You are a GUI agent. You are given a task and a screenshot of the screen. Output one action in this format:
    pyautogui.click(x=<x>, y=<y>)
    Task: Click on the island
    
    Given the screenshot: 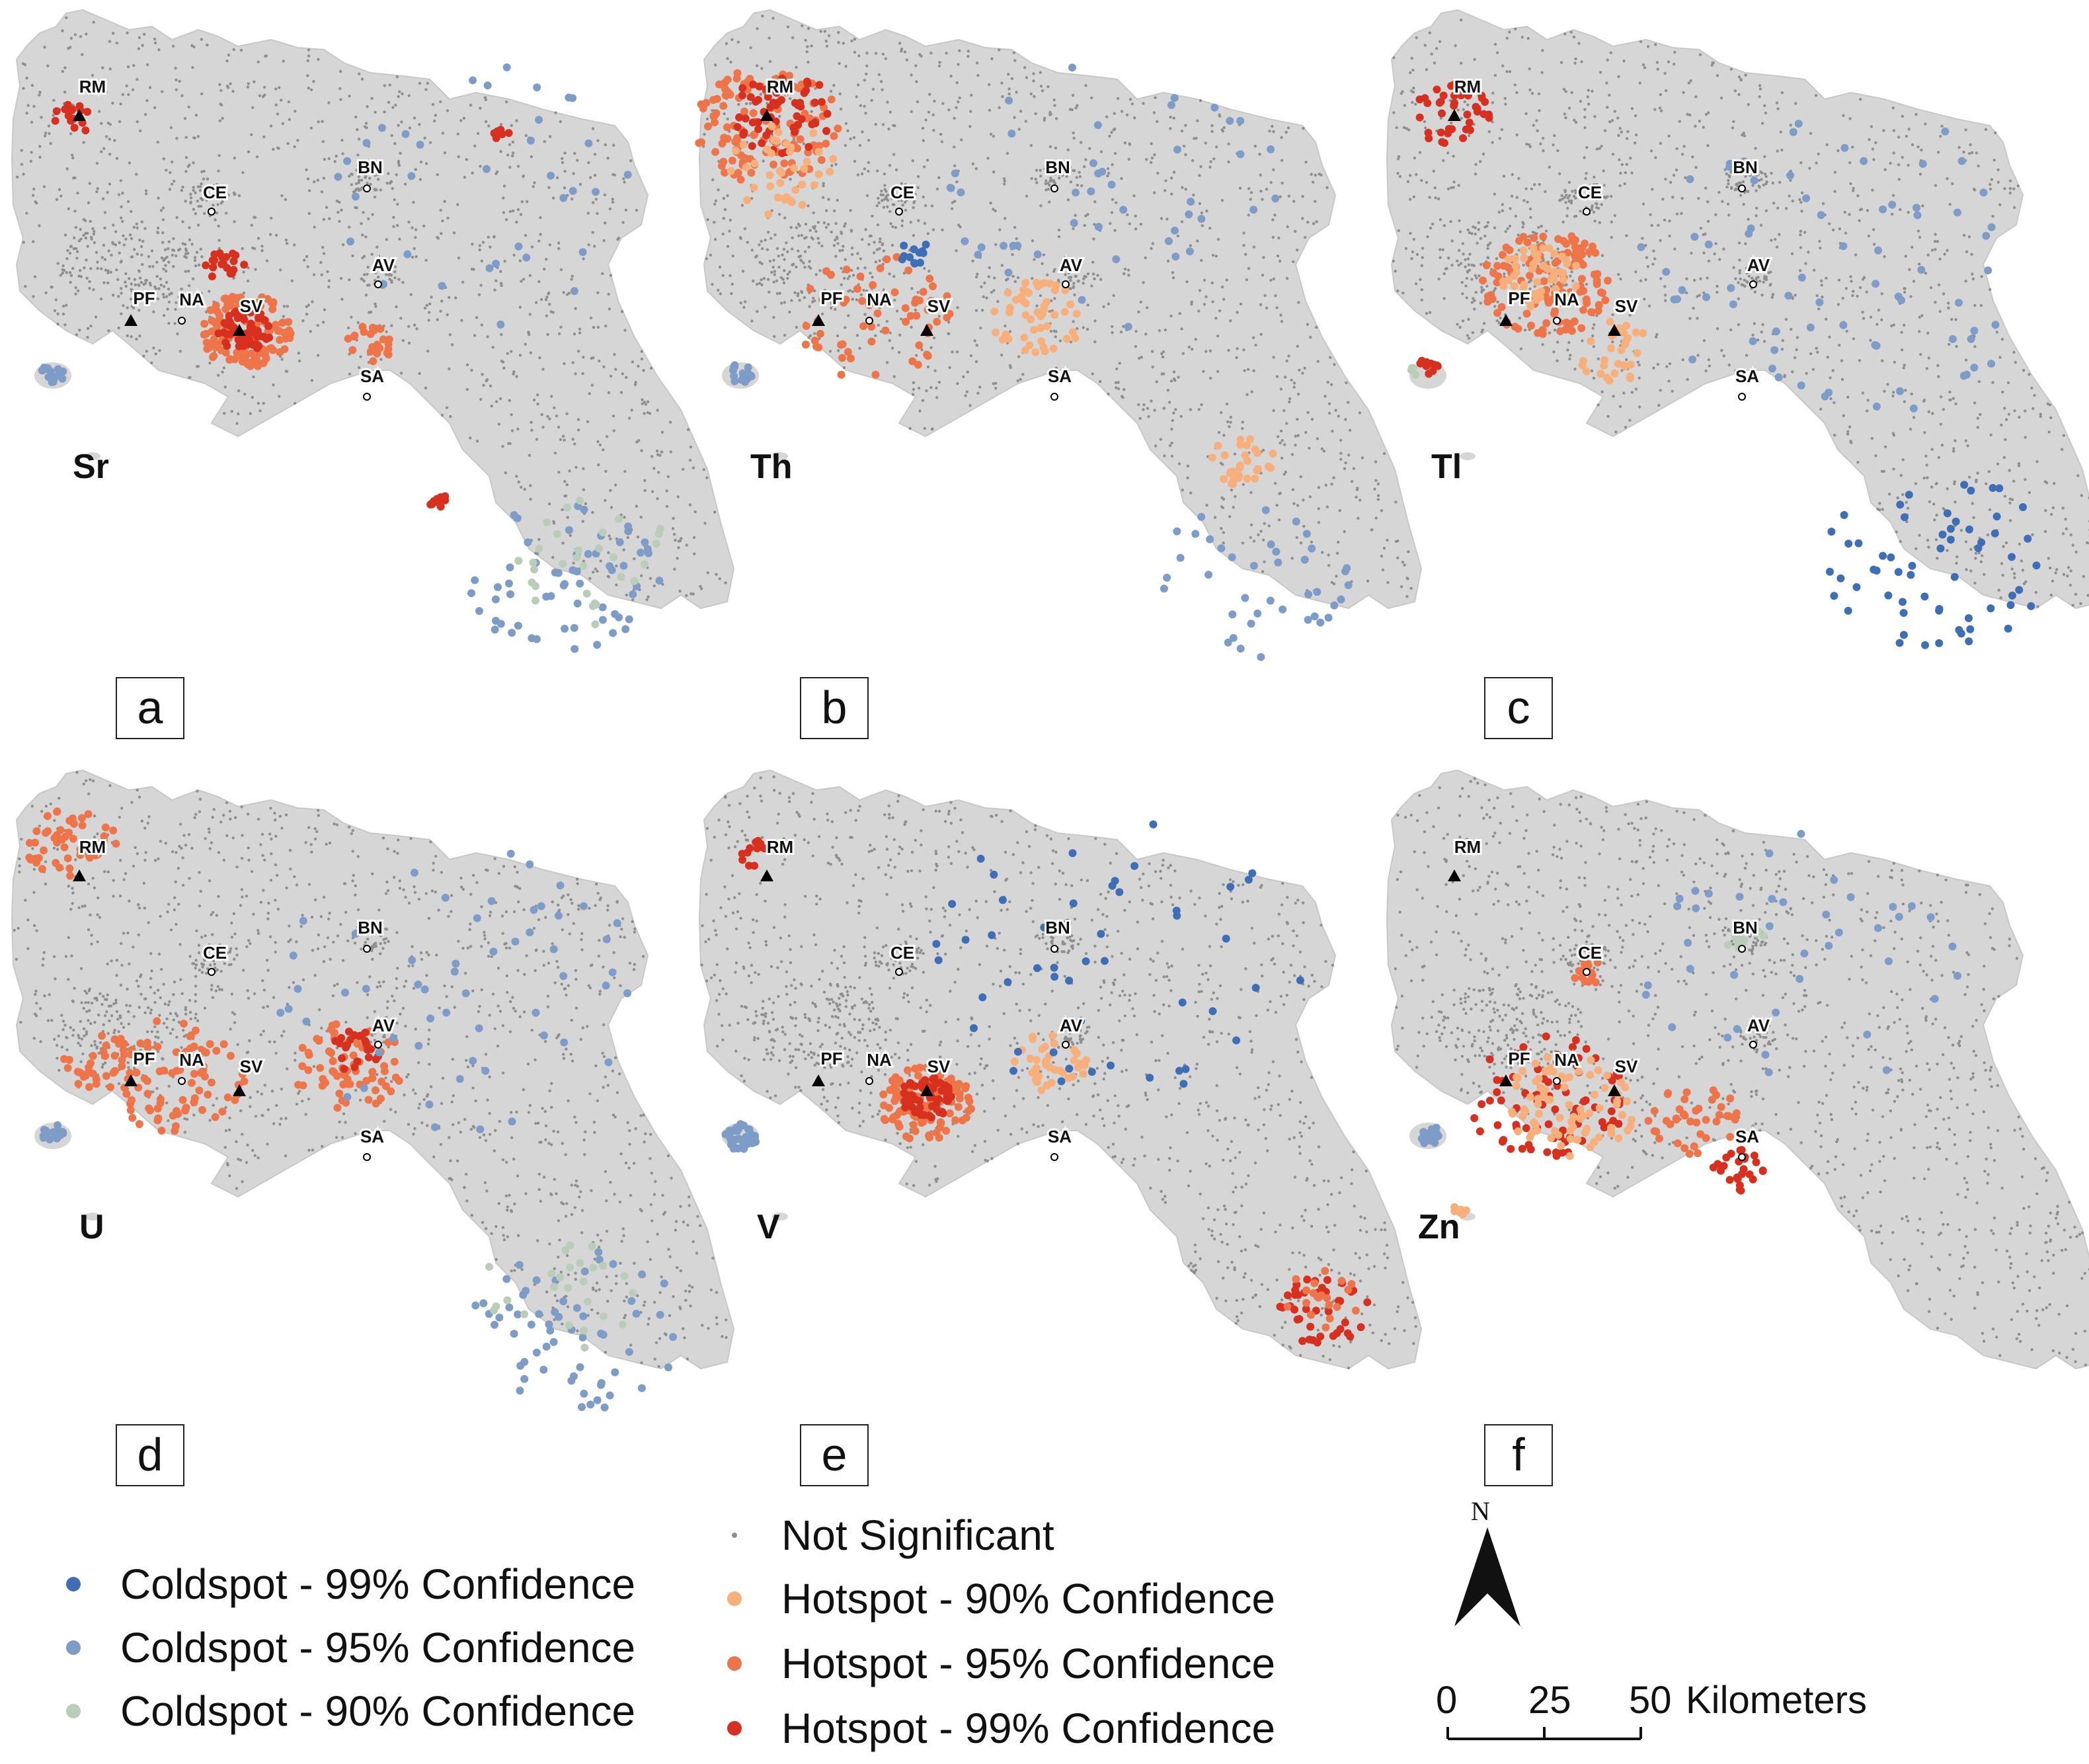 What is the action you would take?
    pyautogui.click(x=1468, y=456)
    